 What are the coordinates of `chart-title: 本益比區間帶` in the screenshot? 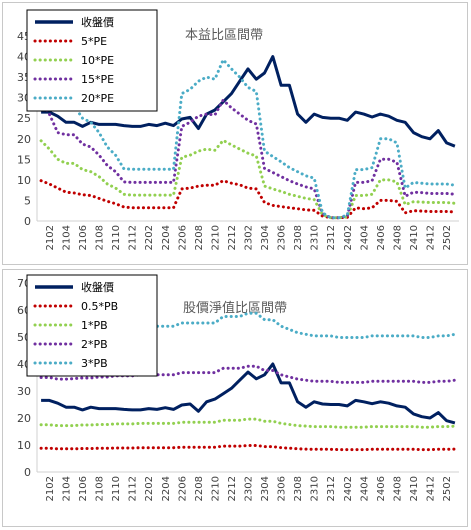 It's located at (224, 35).